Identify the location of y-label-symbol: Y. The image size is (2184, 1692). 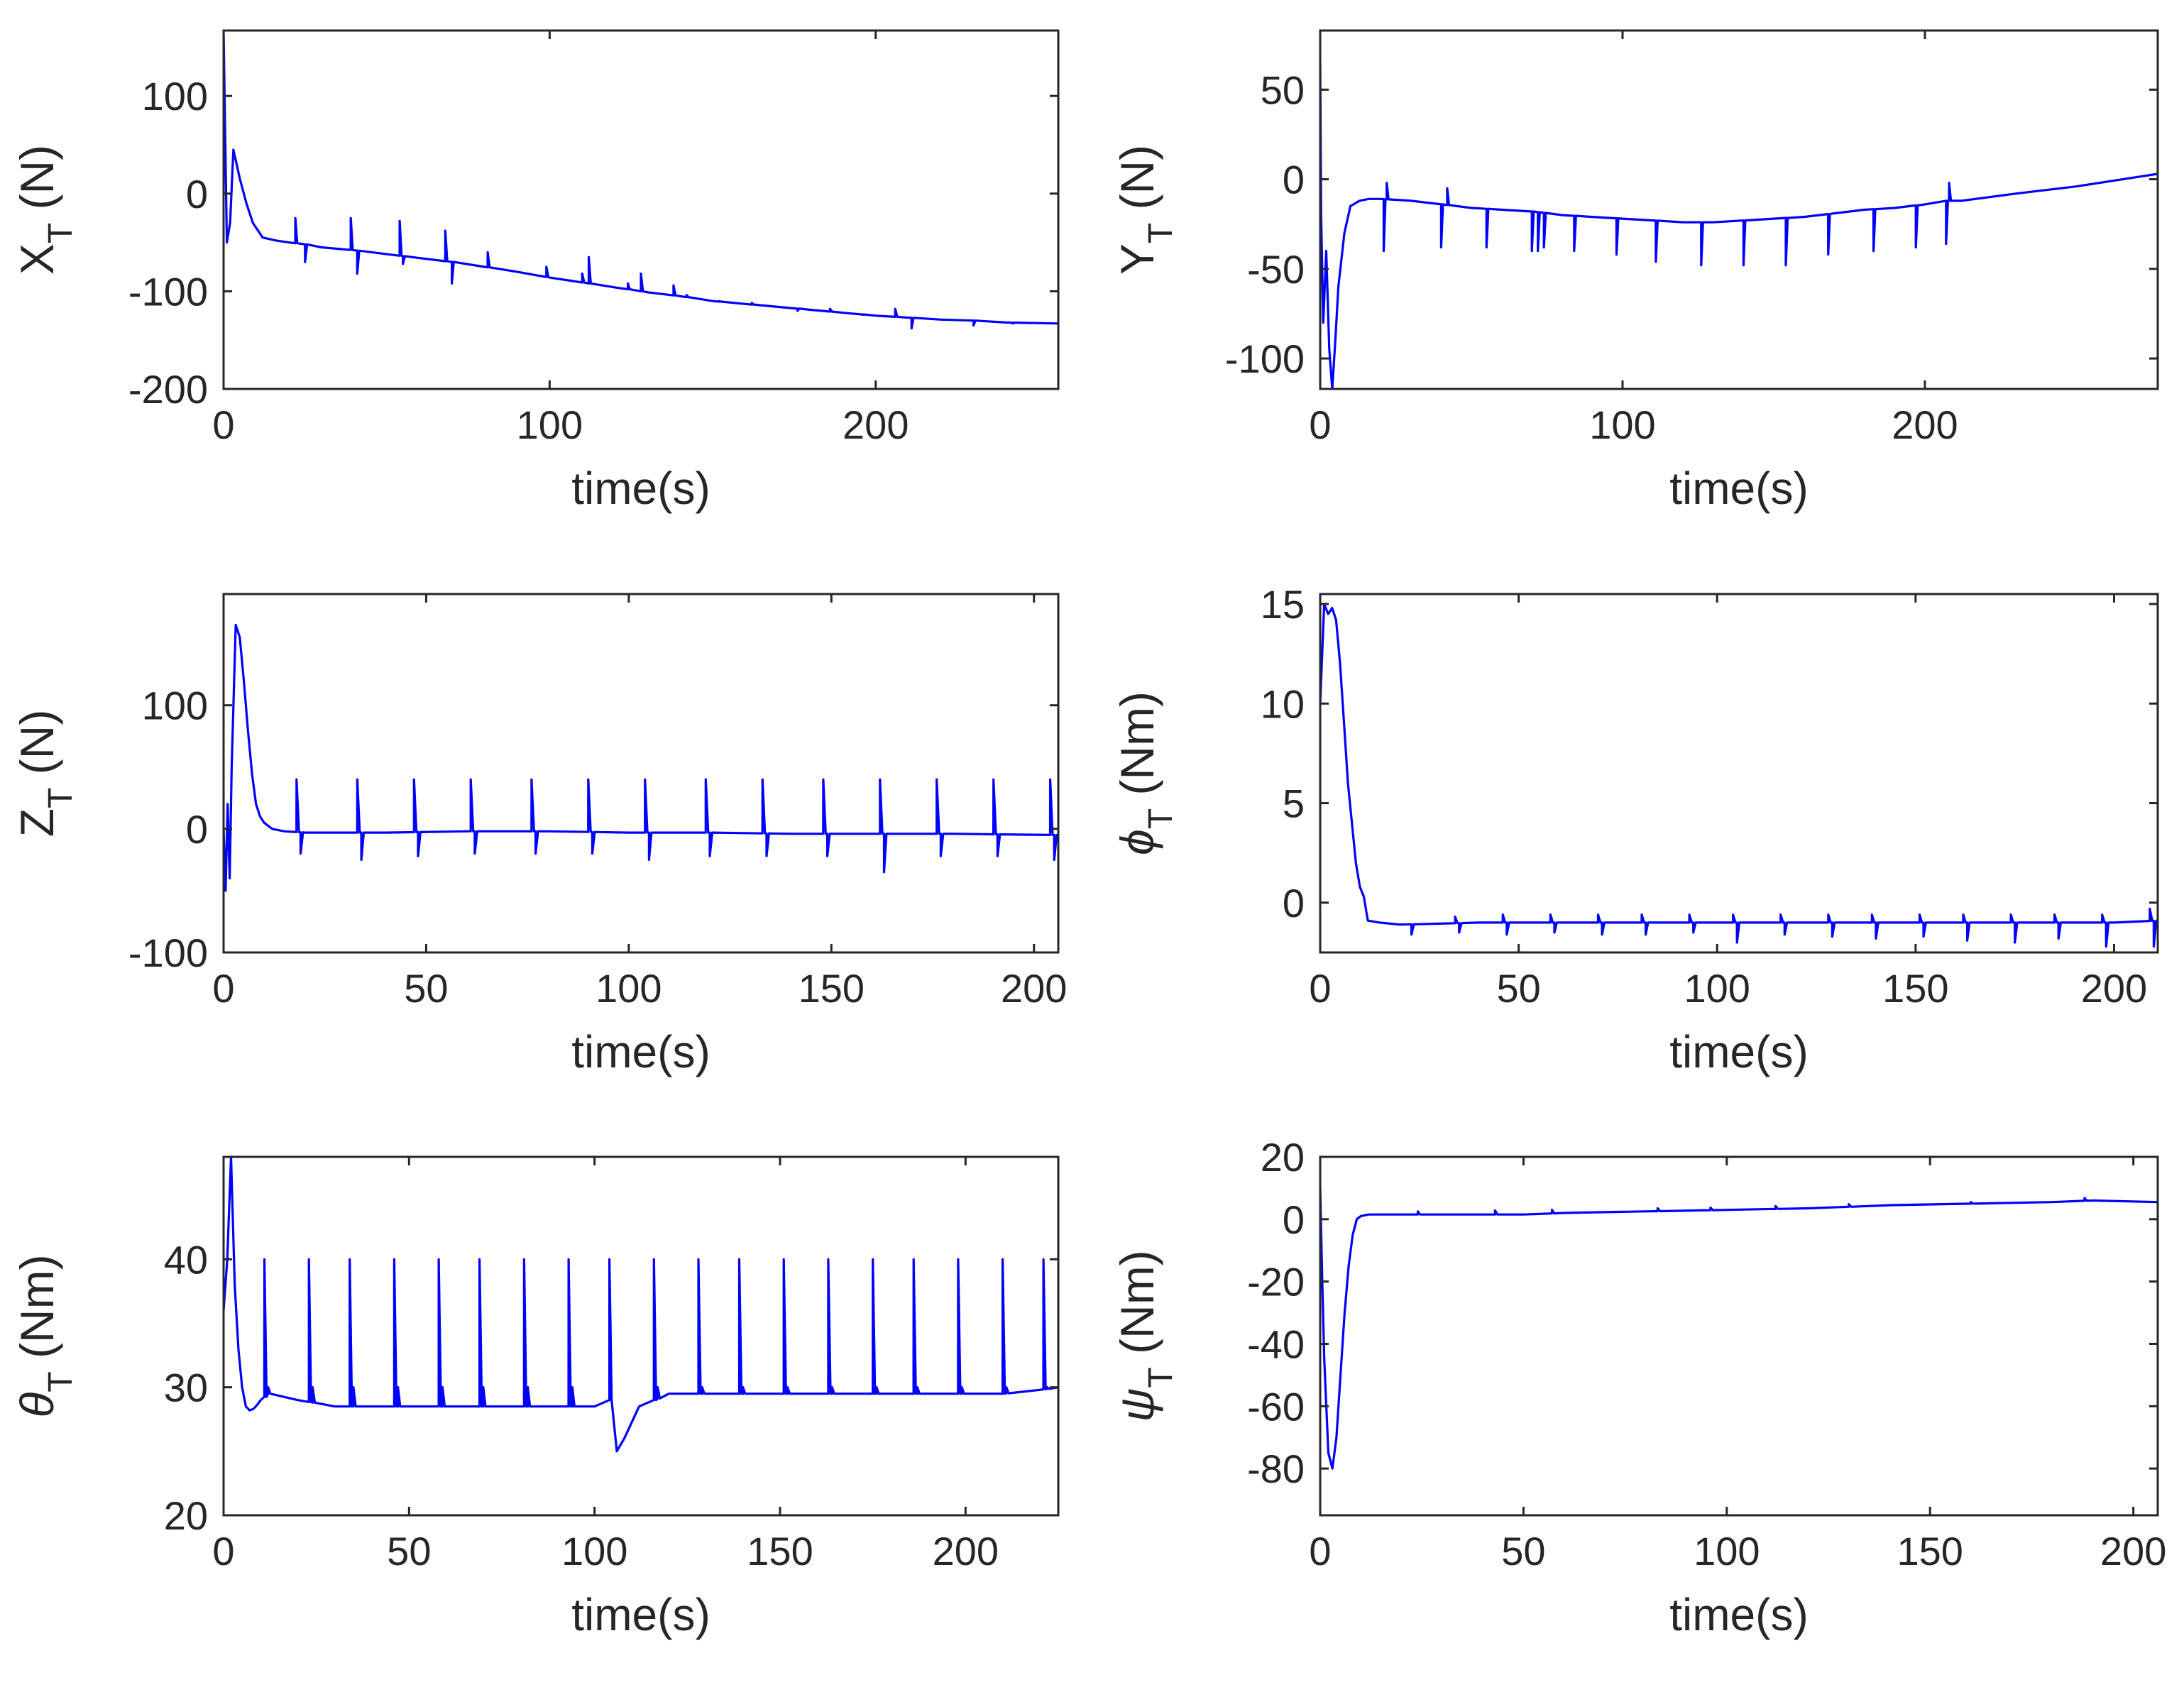
(1137, 259).